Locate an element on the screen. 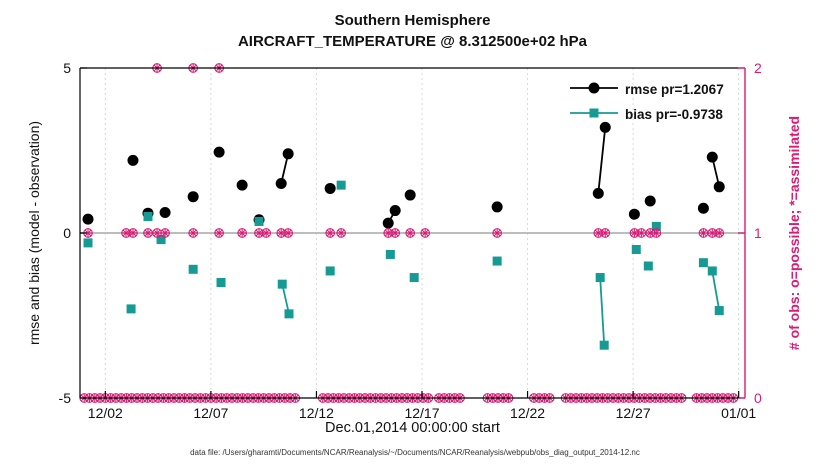 This screenshot has width=830, height=470. legend-item-rmse: rmse pr=1.2067 is located at coordinates (646, 89).